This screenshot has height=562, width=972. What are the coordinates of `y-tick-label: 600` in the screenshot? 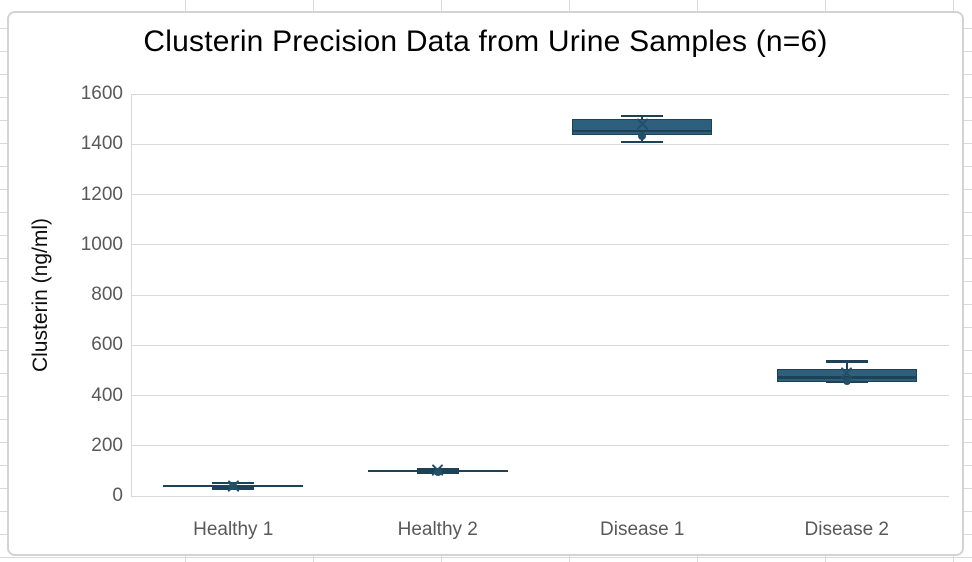 It's located at (107, 345).